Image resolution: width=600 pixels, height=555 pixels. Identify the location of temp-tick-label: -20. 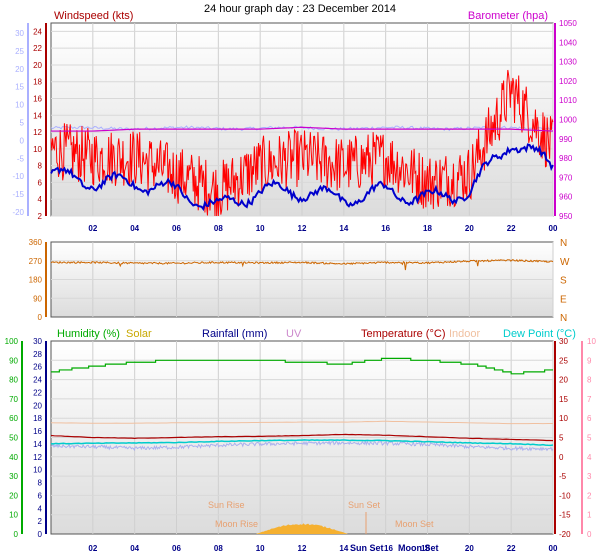
(565, 534).